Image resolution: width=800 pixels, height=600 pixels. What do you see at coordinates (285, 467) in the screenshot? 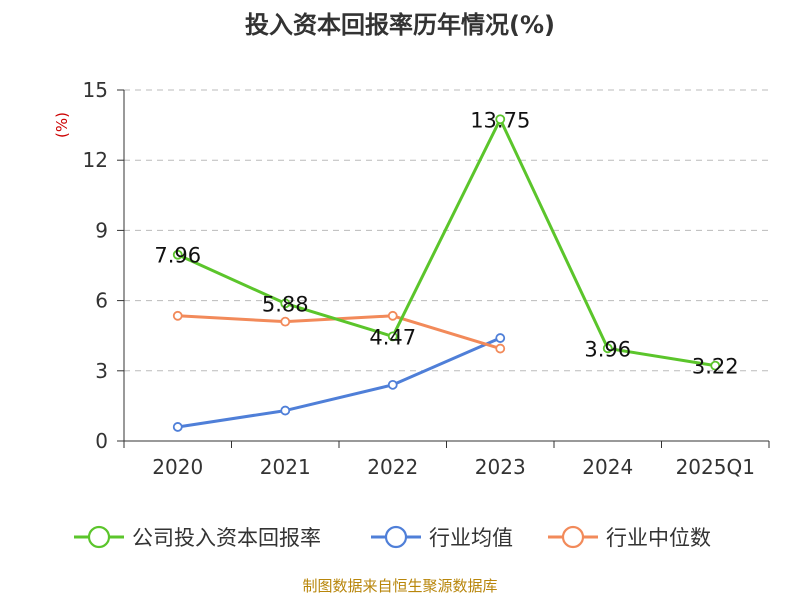
I see `x-tick-label: 2021` at bounding box center [285, 467].